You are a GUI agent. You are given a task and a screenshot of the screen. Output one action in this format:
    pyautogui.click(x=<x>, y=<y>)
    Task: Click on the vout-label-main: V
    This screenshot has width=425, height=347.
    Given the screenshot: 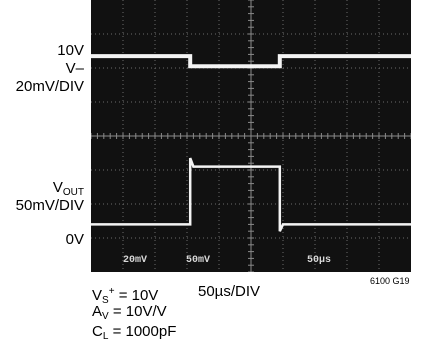 What is the action you would take?
    pyautogui.click(x=57, y=187)
    